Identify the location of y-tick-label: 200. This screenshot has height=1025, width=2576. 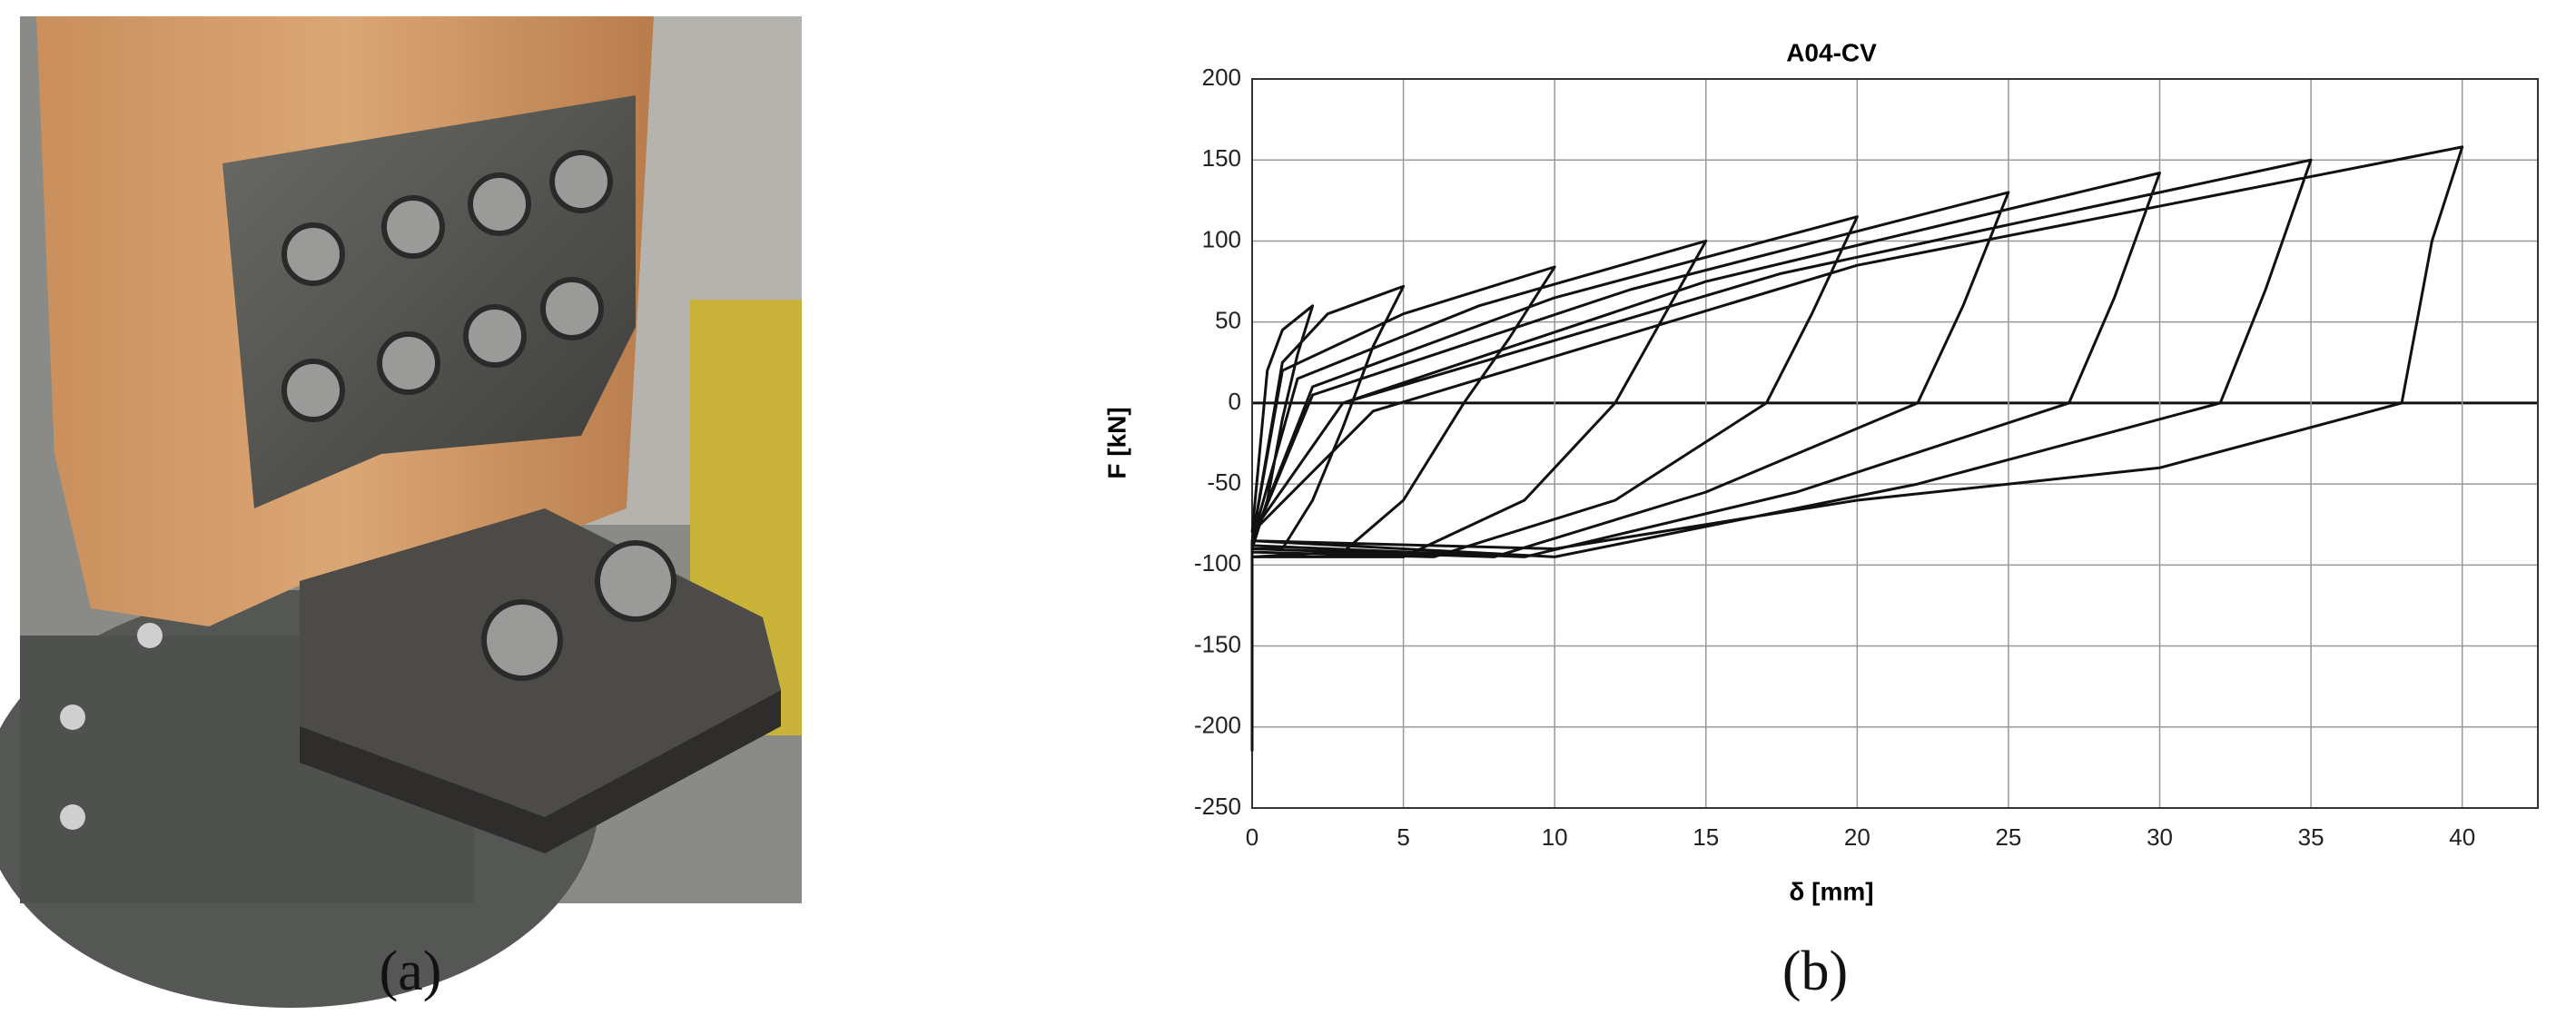
(1221, 78).